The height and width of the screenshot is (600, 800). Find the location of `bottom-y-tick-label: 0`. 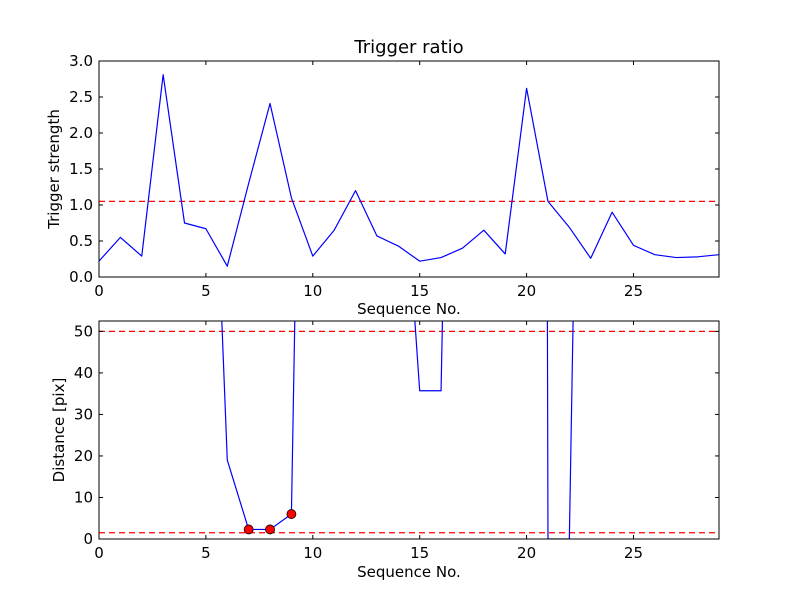

bottom-y-tick-label: 0 is located at coordinates (88, 539).